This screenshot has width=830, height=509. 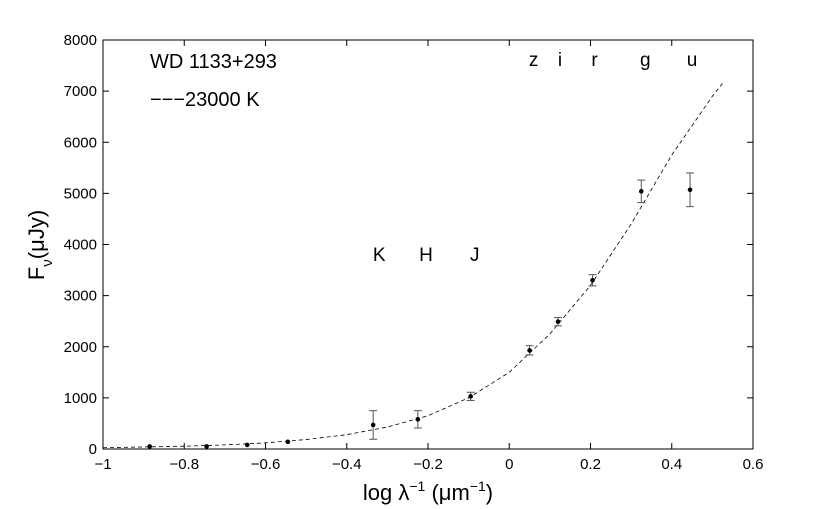 I want to click on x-tick-label: −0.4, so click(x=347, y=464).